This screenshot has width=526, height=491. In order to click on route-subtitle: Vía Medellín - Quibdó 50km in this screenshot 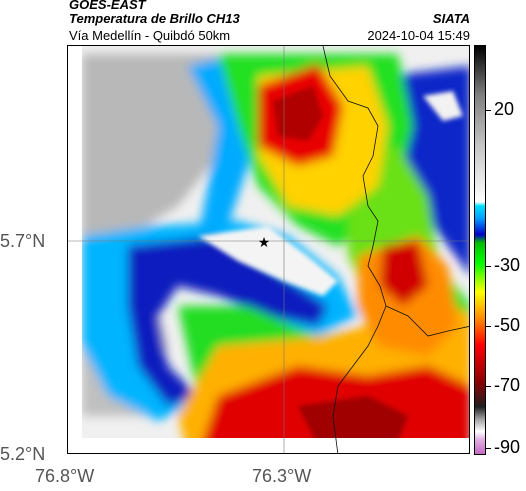, I will do `click(150, 35)`.